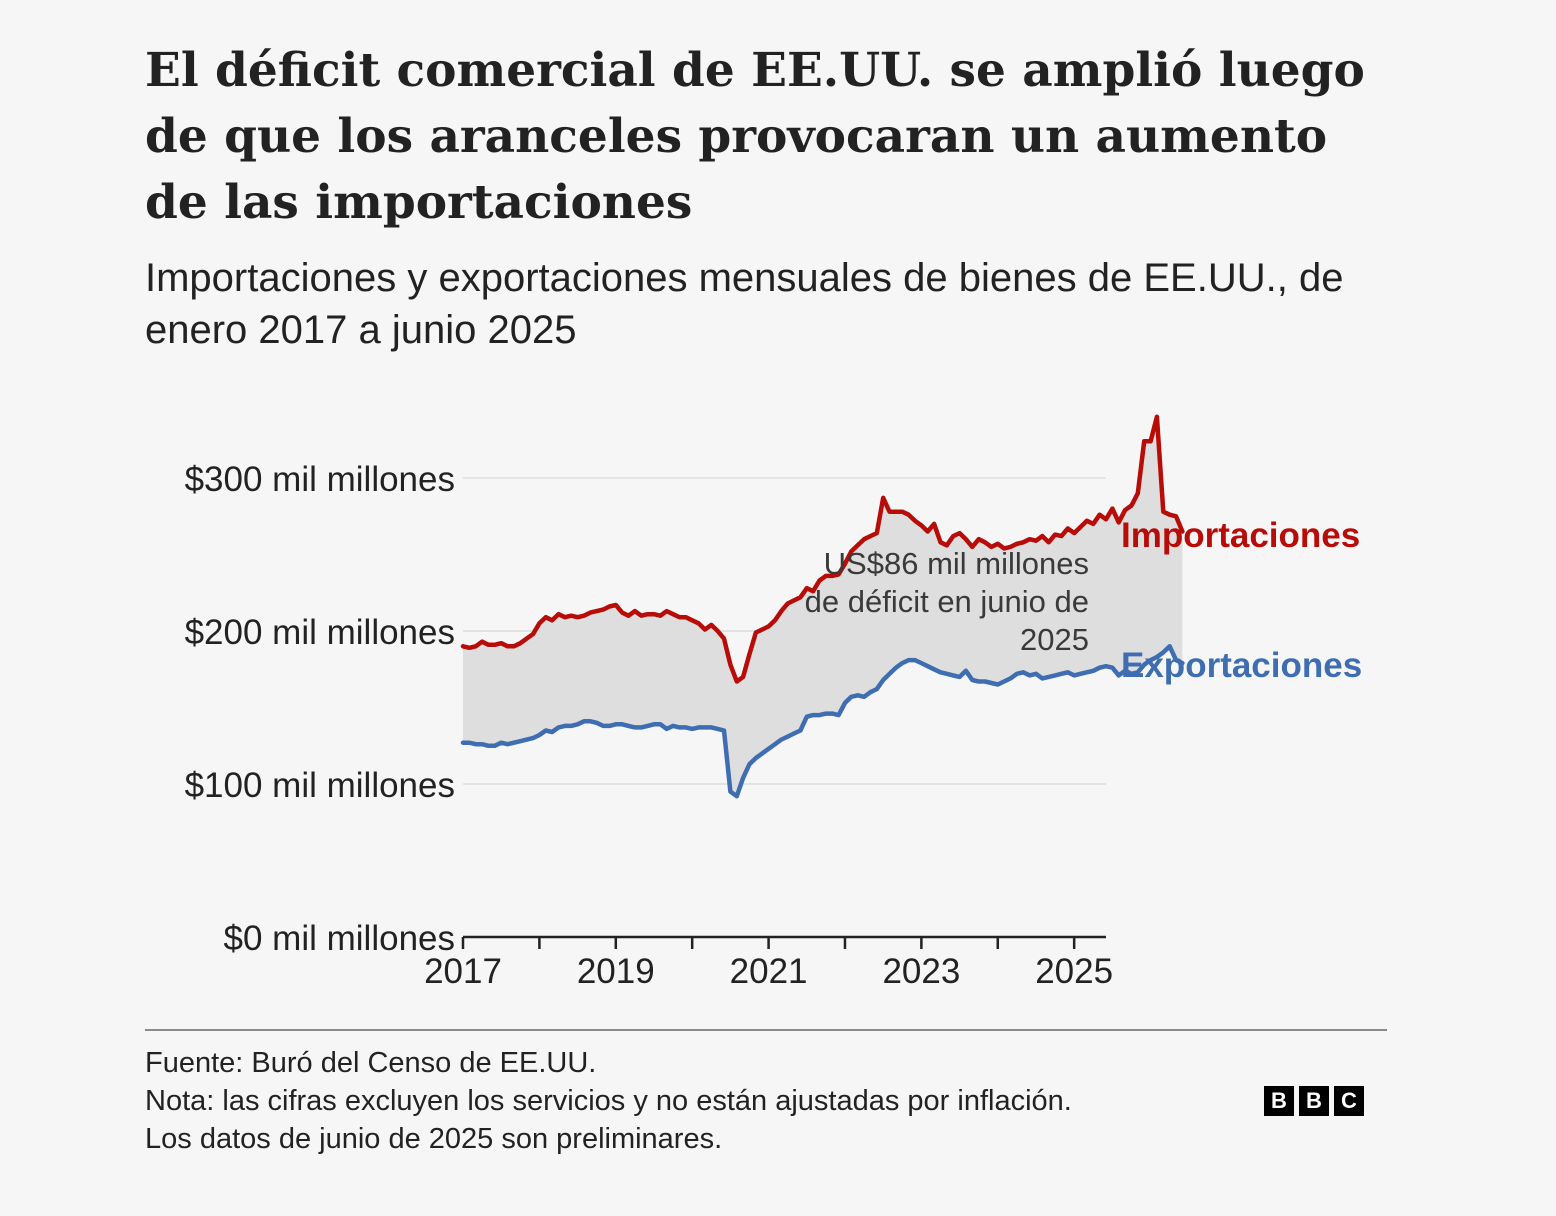  What do you see at coordinates (921, 971) in the screenshot?
I see `x-tick-label-2023: 2023` at bounding box center [921, 971].